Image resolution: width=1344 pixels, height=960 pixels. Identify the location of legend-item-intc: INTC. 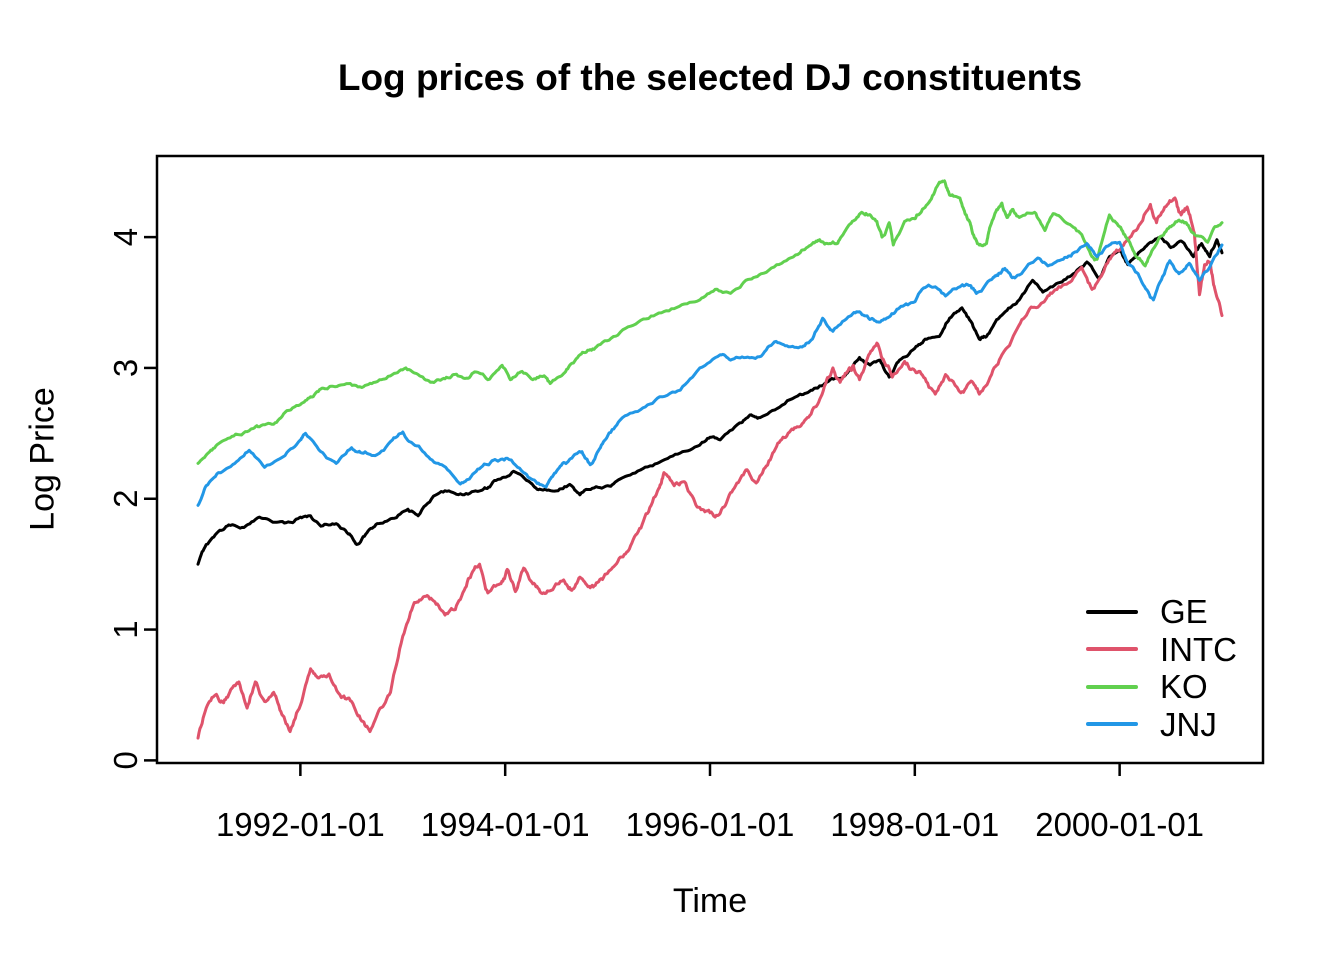
(1161, 650).